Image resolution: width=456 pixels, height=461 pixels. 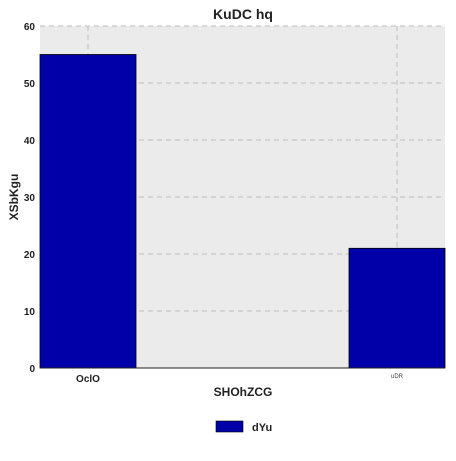 What do you see at coordinates (88, 379) in the screenshot?
I see `x-tick-label: OclO` at bounding box center [88, 379].